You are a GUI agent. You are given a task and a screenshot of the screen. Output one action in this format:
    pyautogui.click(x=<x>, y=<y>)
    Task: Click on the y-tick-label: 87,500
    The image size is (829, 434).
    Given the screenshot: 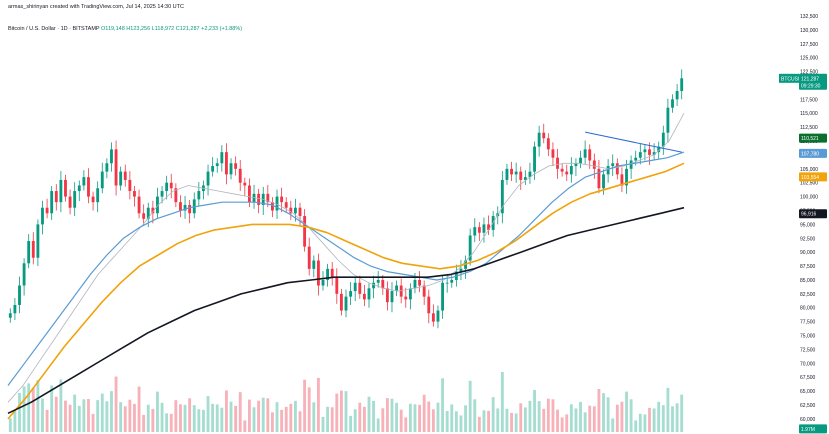 What is the action you would take?
    pyautogui.click(x=808, y=267)
    